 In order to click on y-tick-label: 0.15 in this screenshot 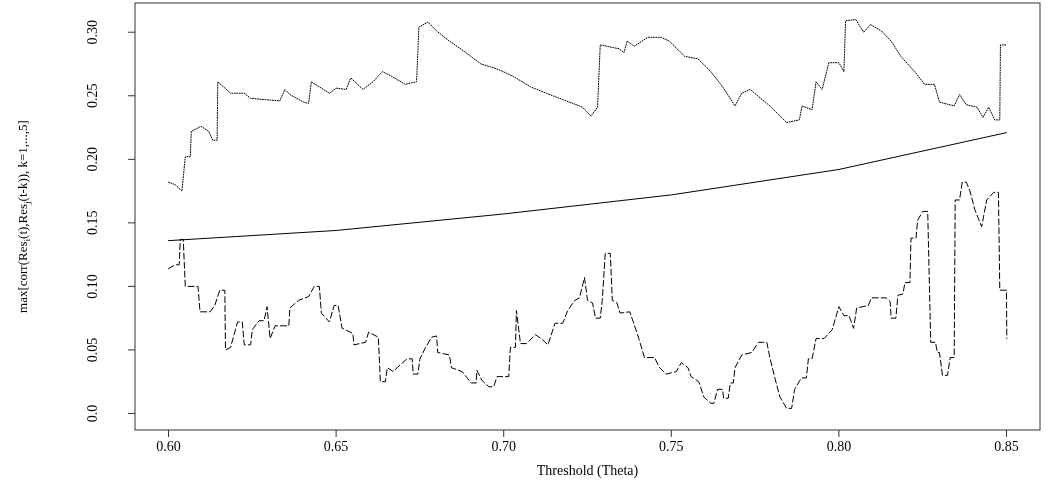, I will do `click(92, 223)`.